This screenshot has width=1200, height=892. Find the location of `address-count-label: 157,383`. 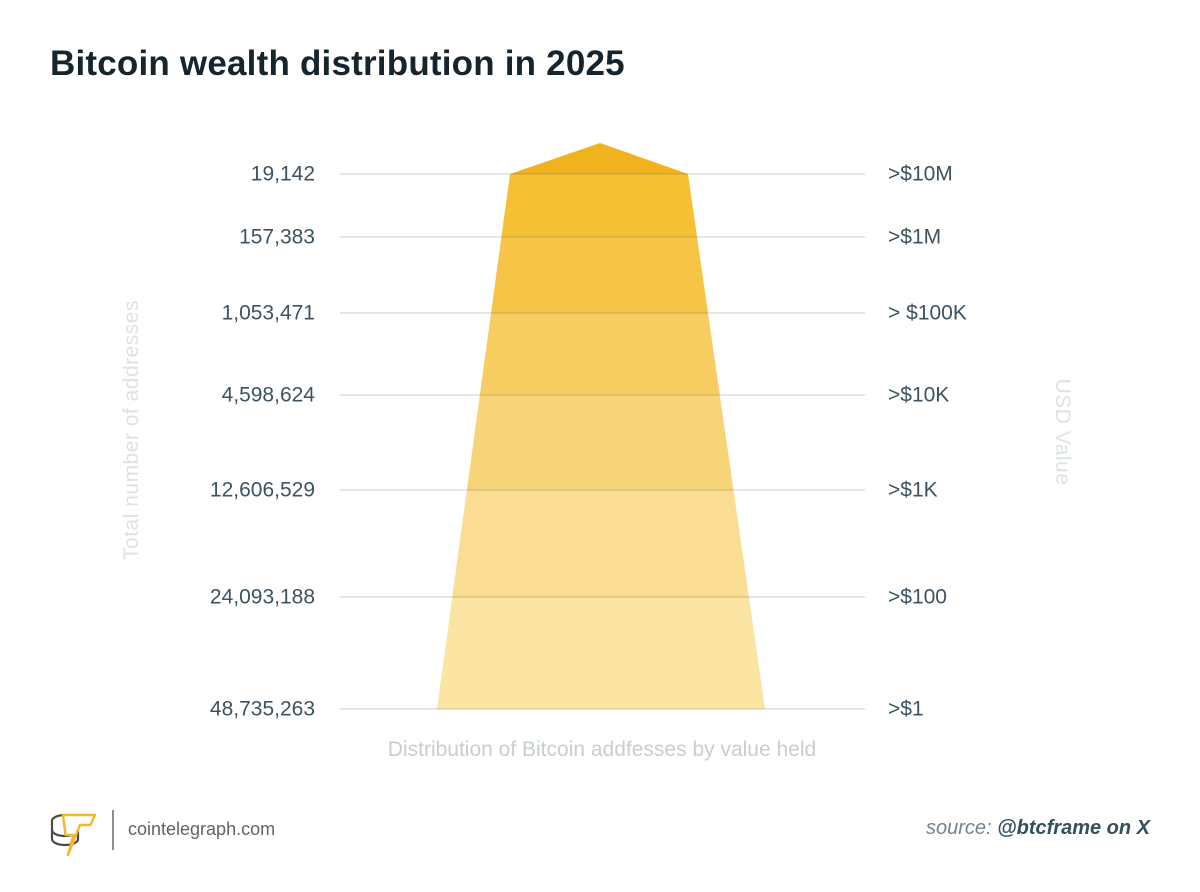

address-count-label: 157,383 is located at coordinates (277, 237).